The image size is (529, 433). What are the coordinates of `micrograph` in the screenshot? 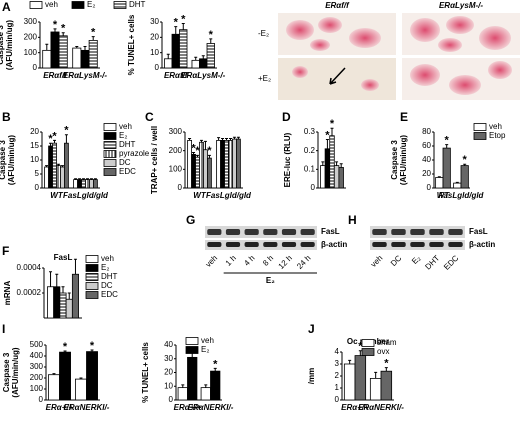 It's located at (337, 79).